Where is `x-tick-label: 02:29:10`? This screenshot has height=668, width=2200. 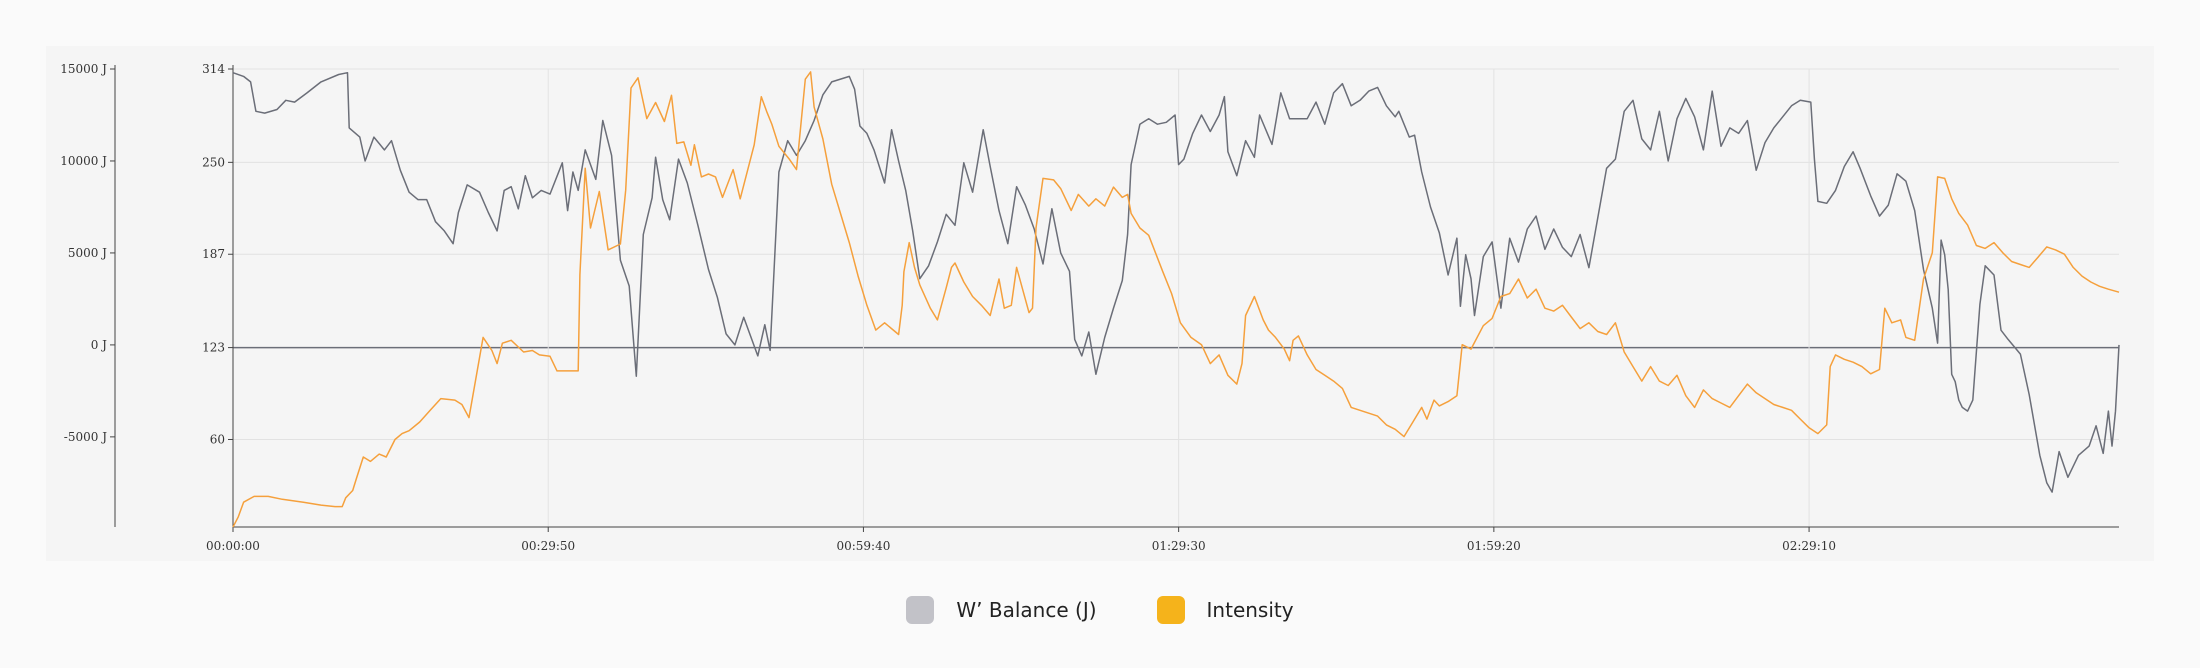
x-tick-label: 02:29:10 is located at coordinates (1809, 546).